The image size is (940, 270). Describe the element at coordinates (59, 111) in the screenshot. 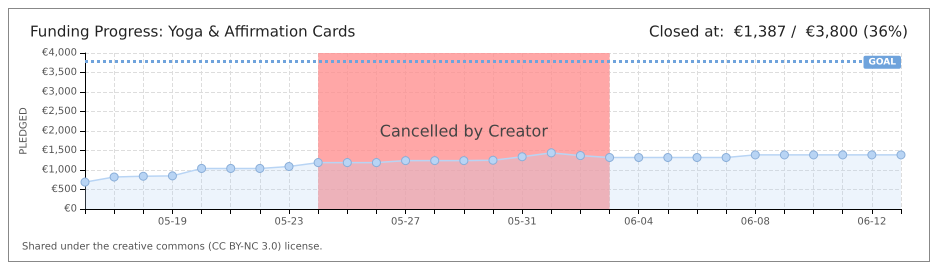

I see `y-tick-label: €2,500` at that location.